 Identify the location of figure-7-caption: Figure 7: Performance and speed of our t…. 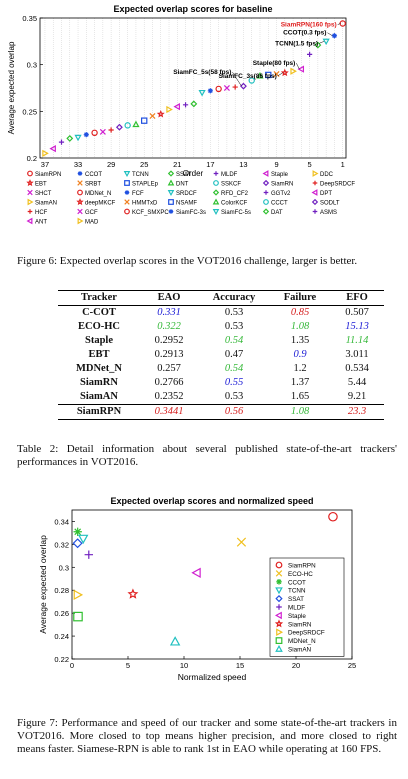
(207, 736).